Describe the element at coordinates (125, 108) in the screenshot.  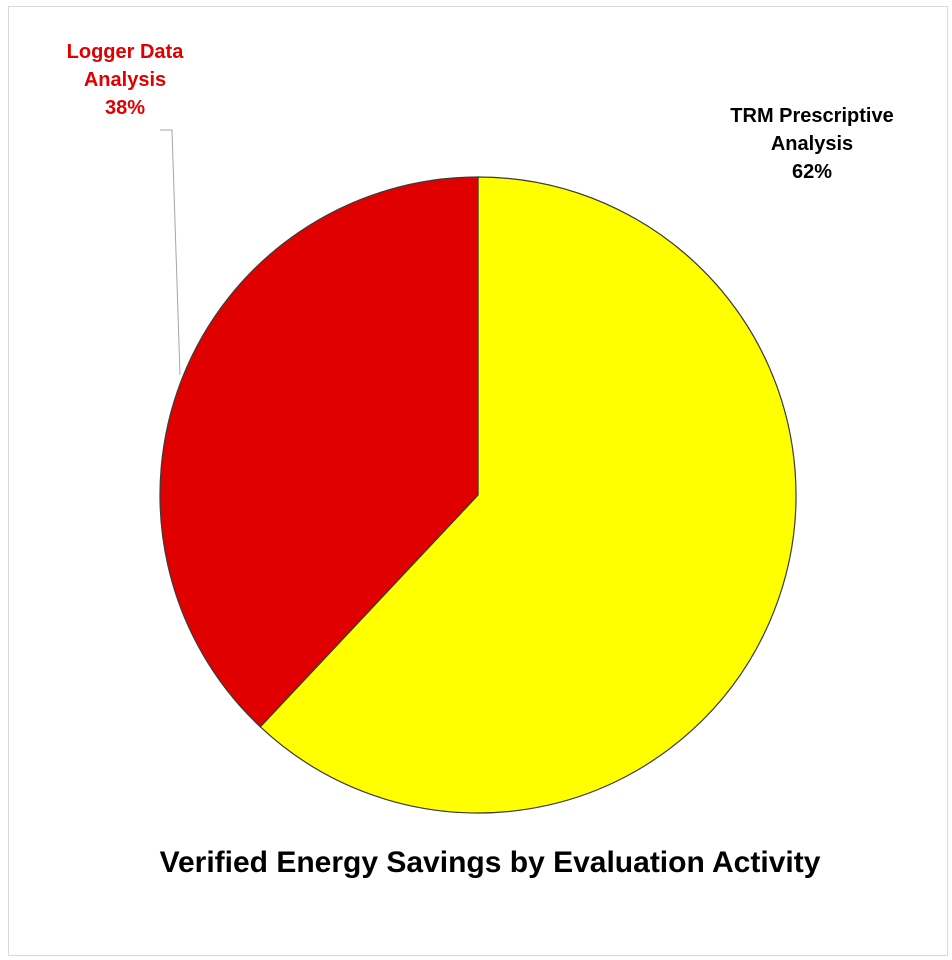
I see `value-label: 38%` at that location.